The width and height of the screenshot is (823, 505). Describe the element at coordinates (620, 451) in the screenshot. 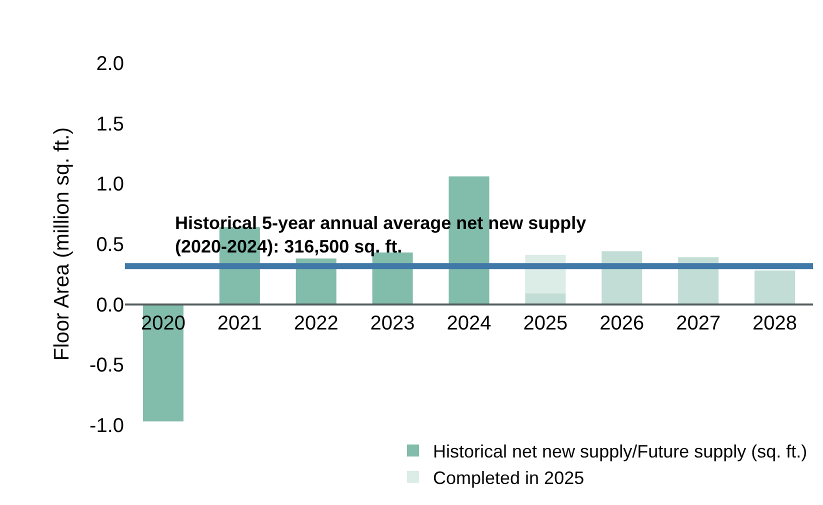

I see `legend-label: Historical net new supply/Future supply (sq. ft.)` at that location.